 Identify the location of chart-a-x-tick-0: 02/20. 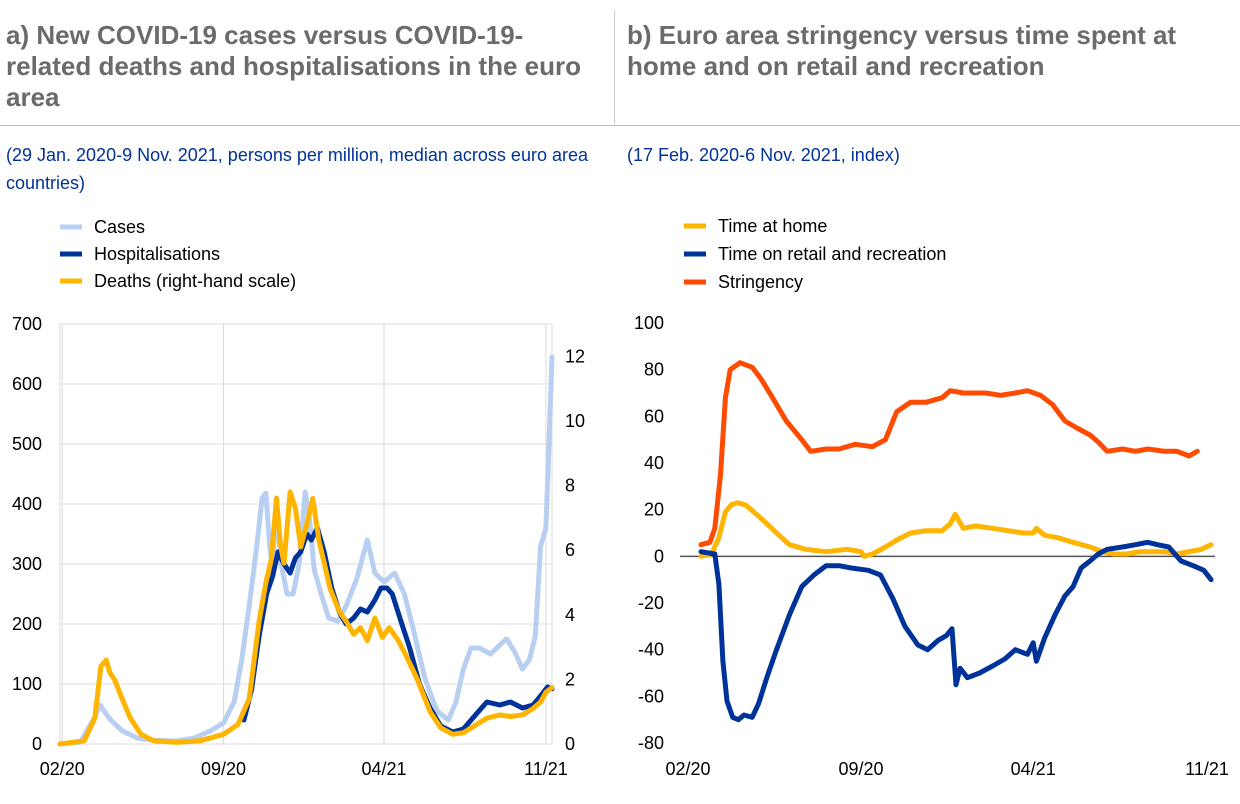
(62, 769).